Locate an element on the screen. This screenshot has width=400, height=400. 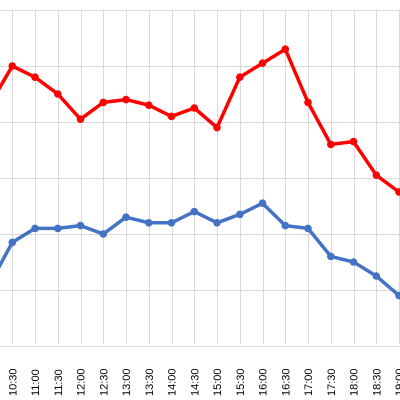
x-tick-label: 17:00 is located at coordinates (309, 382).